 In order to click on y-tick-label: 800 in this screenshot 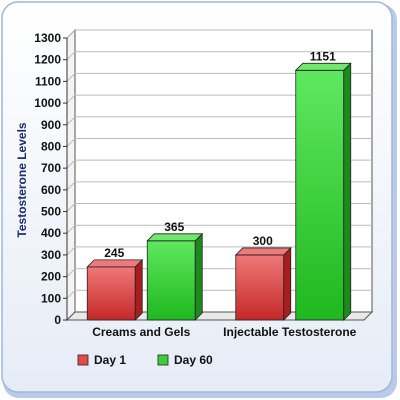, I will do `click(51, 146)`.